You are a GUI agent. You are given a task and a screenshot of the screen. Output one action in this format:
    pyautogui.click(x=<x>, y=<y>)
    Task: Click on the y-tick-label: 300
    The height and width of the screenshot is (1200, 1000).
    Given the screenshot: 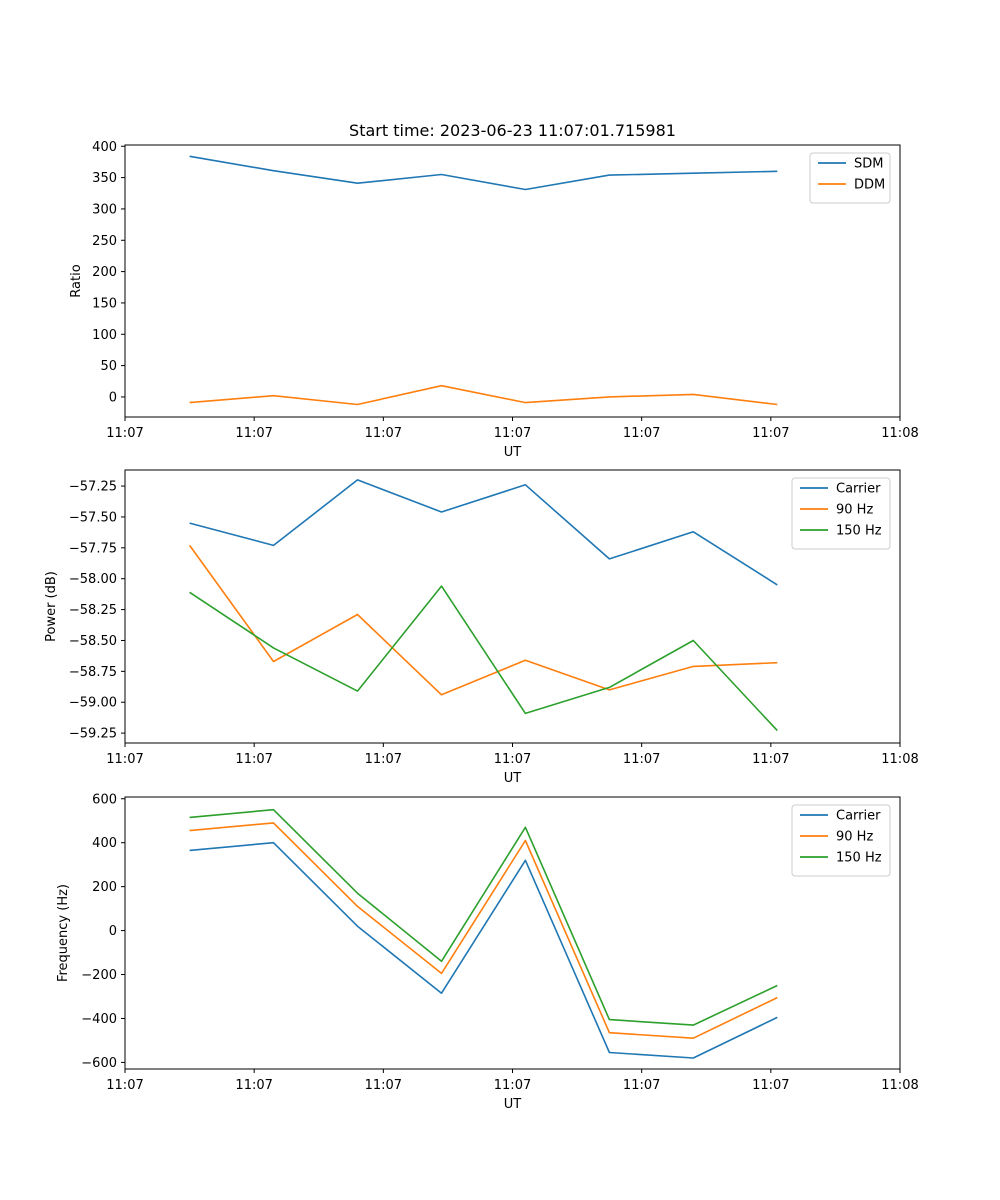 What is the action you would take?
    pyautogui.click(x=104, y=209)
    